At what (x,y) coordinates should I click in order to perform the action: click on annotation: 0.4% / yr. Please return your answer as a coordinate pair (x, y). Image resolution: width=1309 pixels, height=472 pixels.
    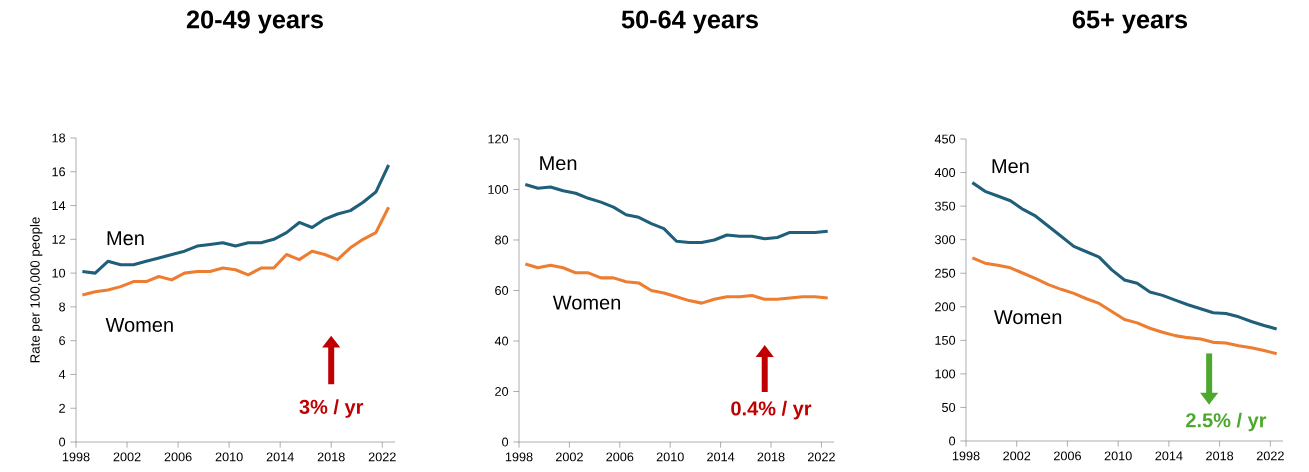
    Looking at the image, I should click on (771, 410).